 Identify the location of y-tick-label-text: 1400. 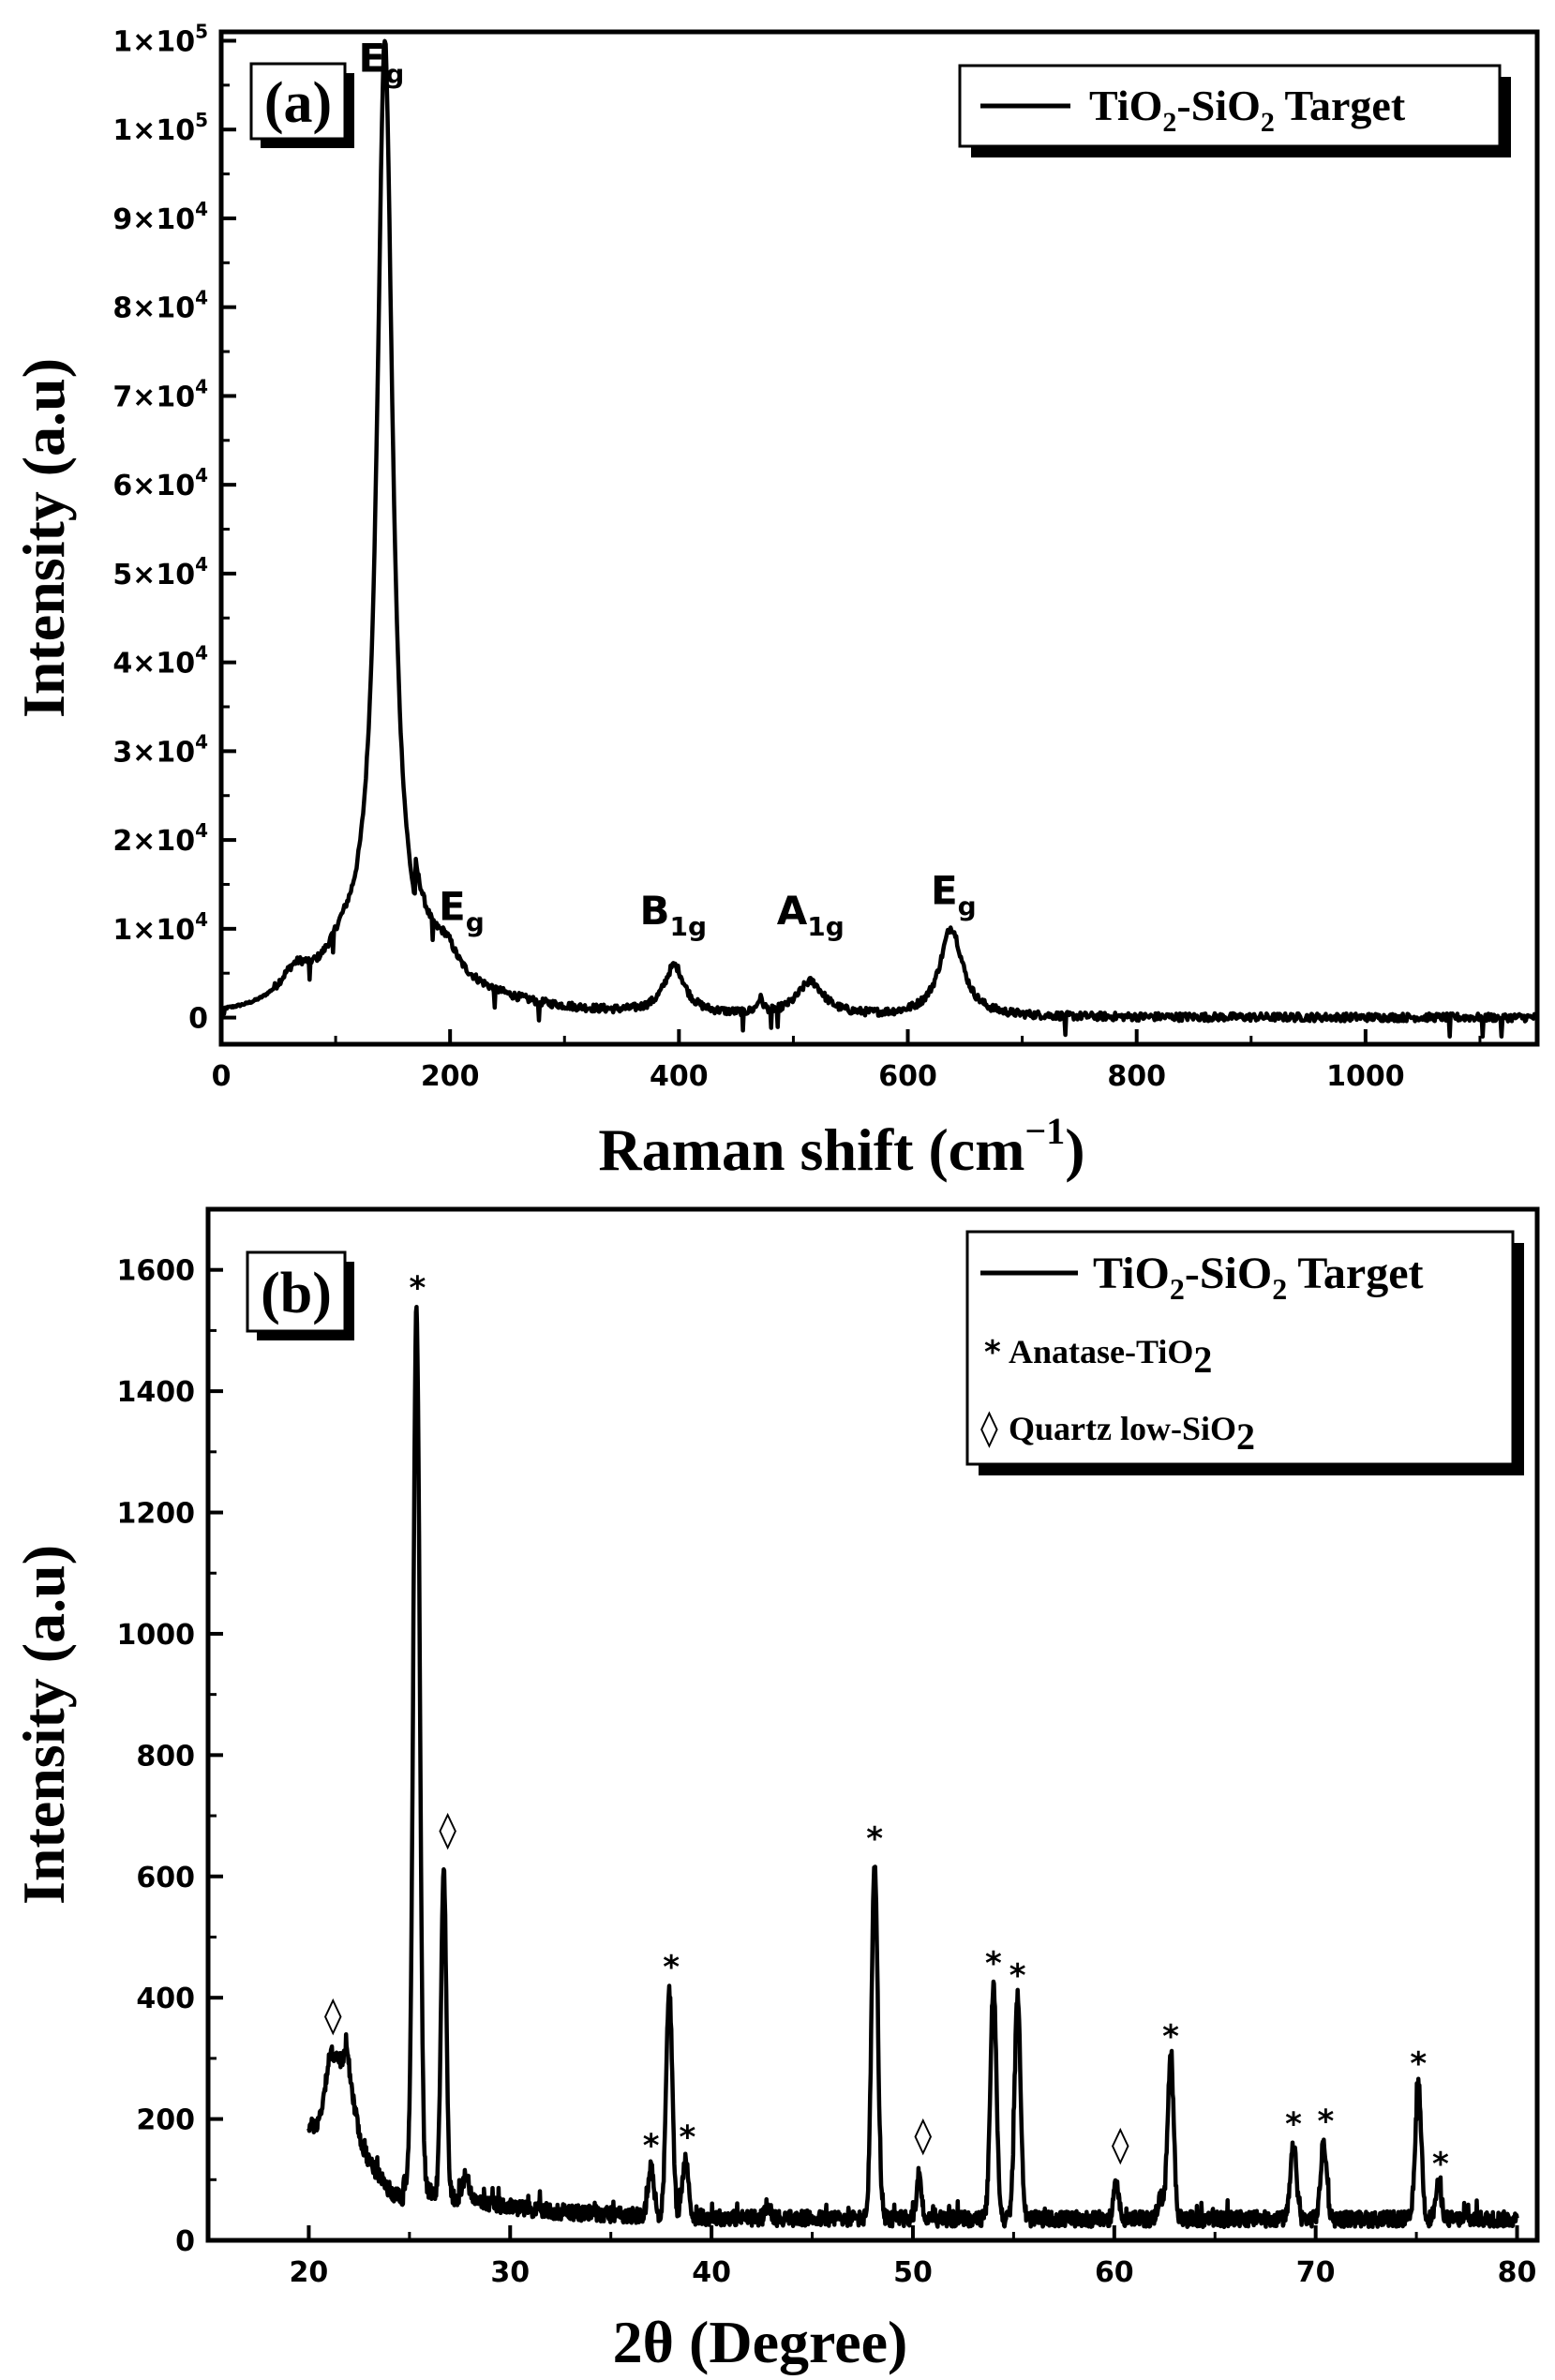
(156, 1392).